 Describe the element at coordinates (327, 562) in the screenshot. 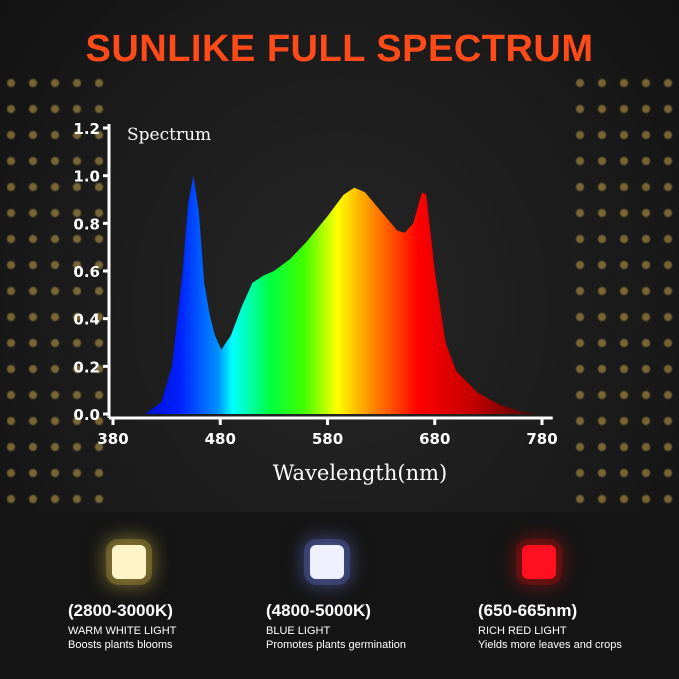

I see `blue-led-icon` at that location.